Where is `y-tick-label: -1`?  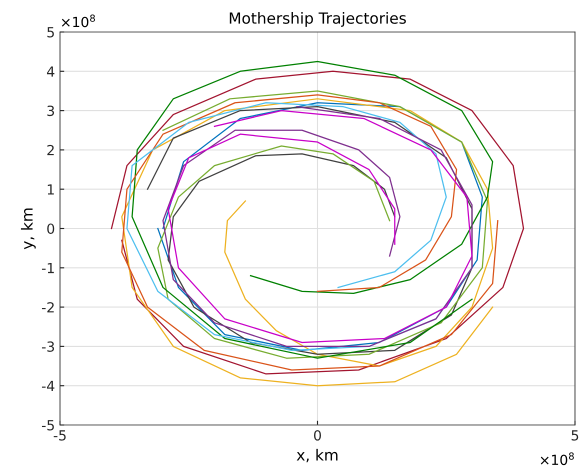 y-tick-label: -1 is located at coordinates (48, 268).